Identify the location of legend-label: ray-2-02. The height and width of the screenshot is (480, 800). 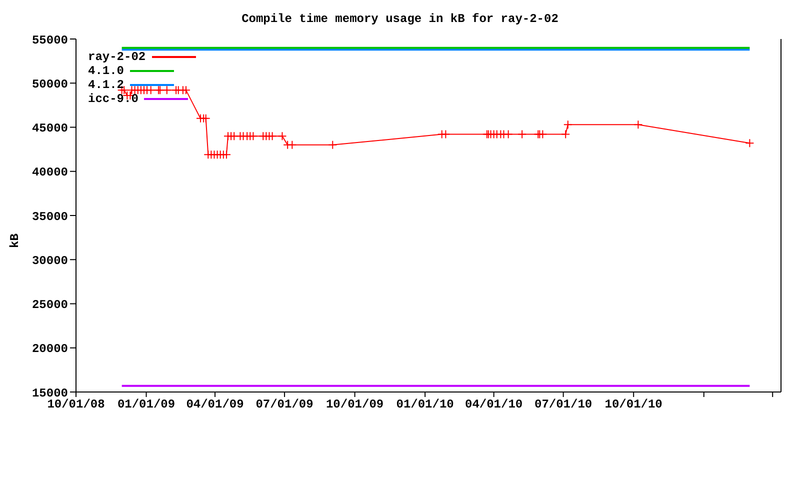
(117, 57).